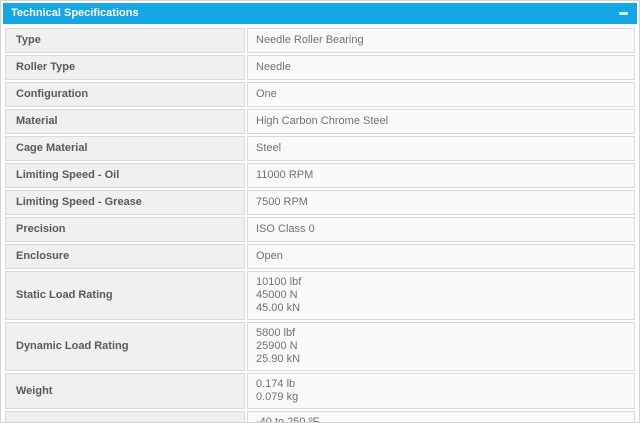 This screenshot has height=423, width=640. I want to click on spec-value-line: 25.90 kN, so click(278, 359).